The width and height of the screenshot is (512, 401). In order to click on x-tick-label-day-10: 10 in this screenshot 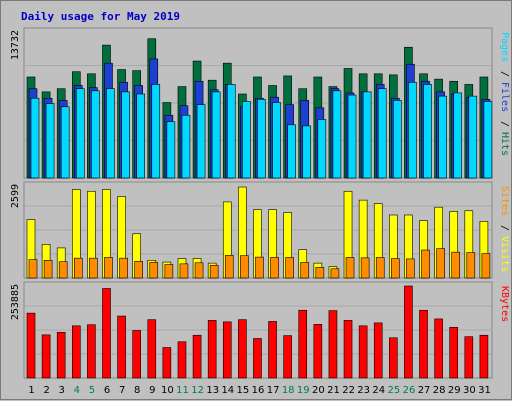, I will do `click(167, 390)`.